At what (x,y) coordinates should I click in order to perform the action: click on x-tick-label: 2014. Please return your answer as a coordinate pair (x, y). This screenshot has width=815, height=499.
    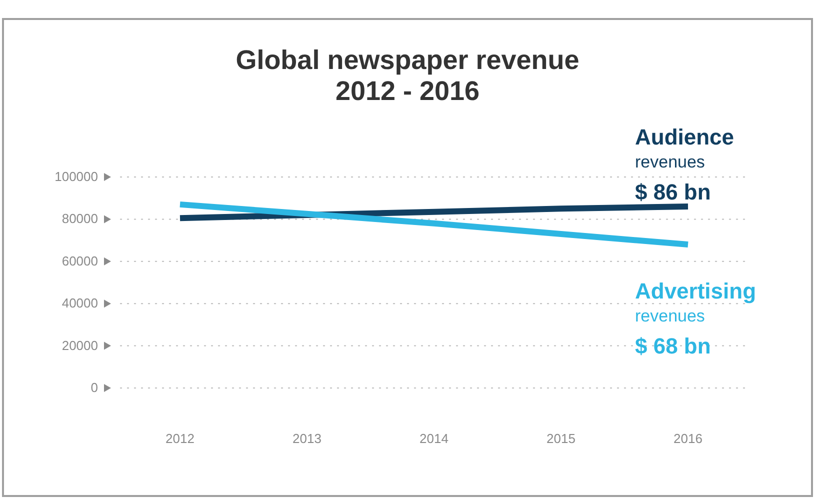
    Looking at the image, I should click on (434, 438).